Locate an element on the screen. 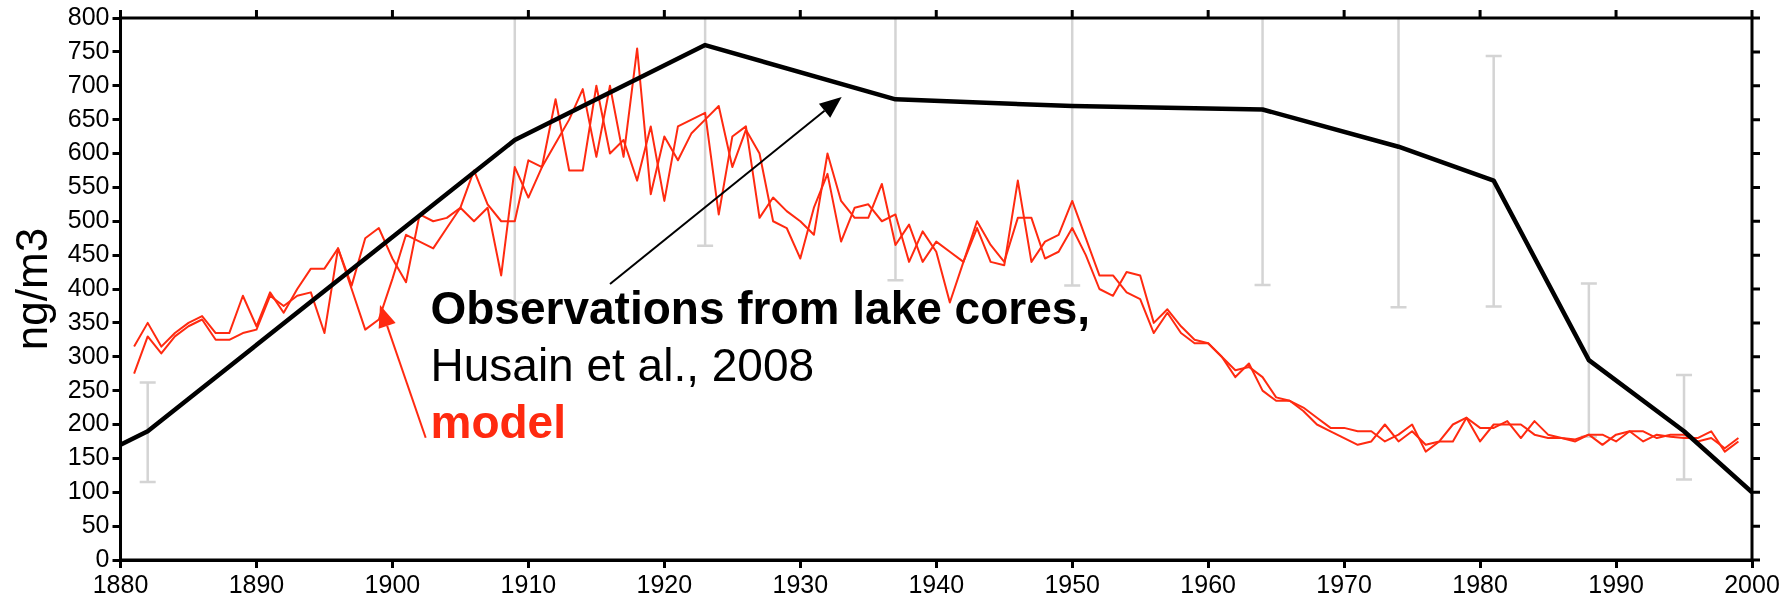  x-tick-label: 1990 is located at coordinates (1616, 583).